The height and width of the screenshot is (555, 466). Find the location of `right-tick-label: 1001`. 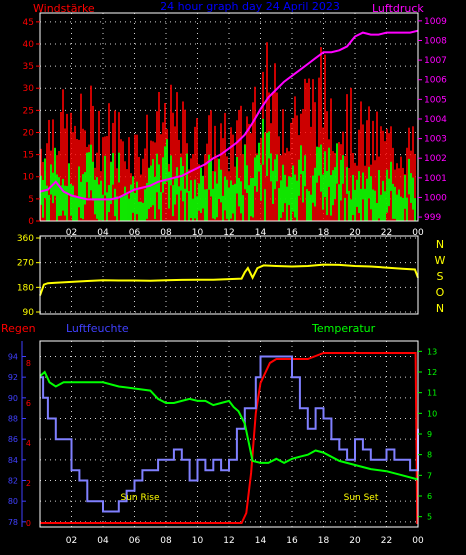

right-tick-label: 1001 is located at coordinates (435, 179).